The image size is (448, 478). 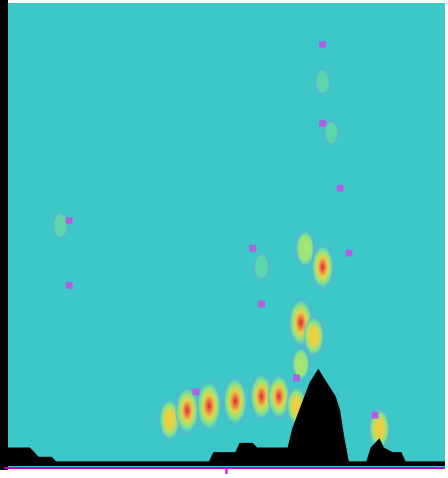 I want to click on left-edge-bar, so click(x=4, y=235).